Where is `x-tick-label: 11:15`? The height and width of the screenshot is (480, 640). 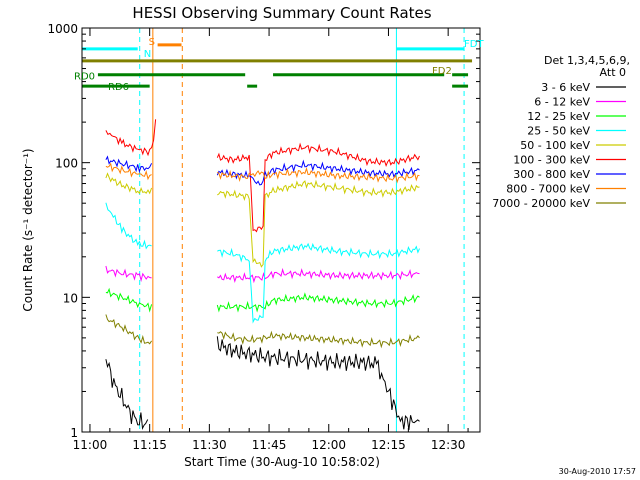 x-tick-label: 11:15 is located at coordinates (149, 445).